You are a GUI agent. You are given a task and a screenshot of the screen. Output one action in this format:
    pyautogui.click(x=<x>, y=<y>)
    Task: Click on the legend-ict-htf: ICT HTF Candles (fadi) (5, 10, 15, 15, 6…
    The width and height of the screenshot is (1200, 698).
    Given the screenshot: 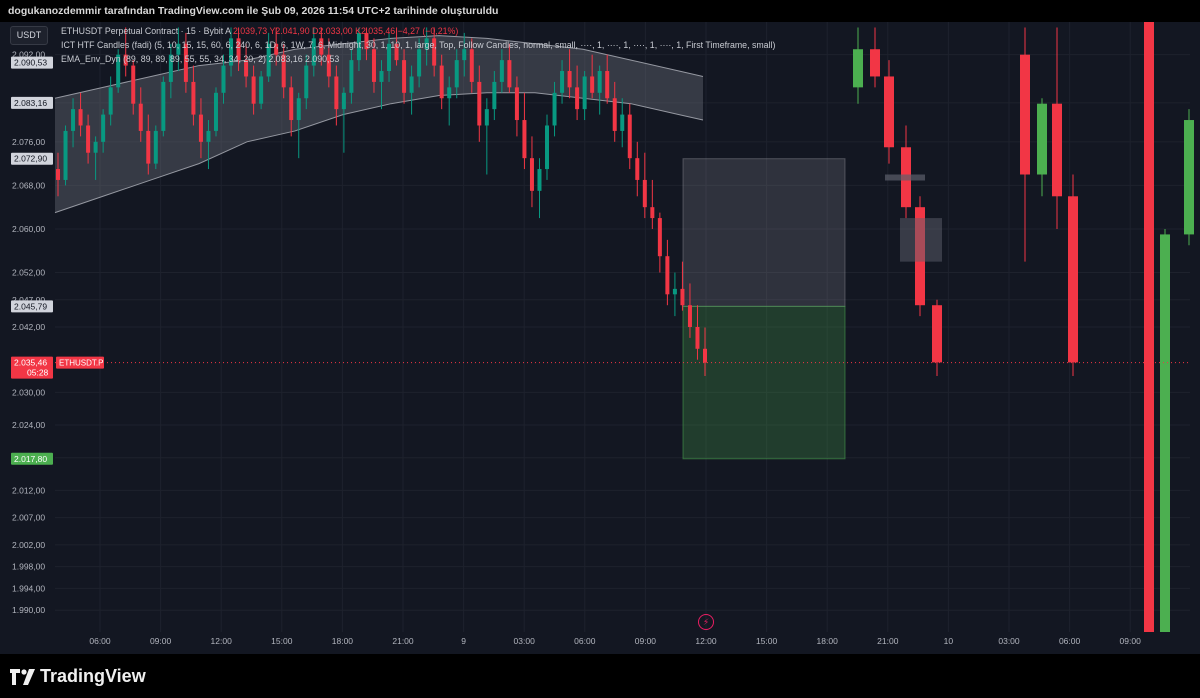 What is the action you would take?
    pyautogui.click(x=418, y=45)
    